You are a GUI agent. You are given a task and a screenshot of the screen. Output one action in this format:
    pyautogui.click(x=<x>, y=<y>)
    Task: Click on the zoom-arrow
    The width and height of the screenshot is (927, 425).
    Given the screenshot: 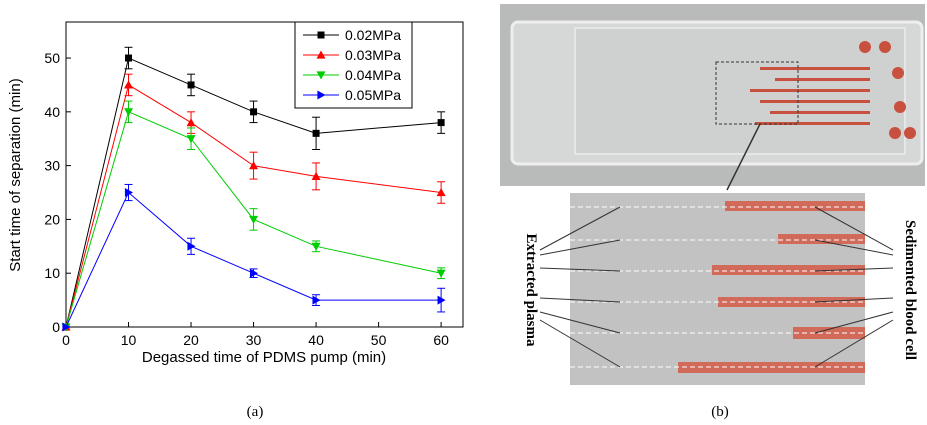 What is the action you would take?
    pyautogui.click(x=743, y=157)
    